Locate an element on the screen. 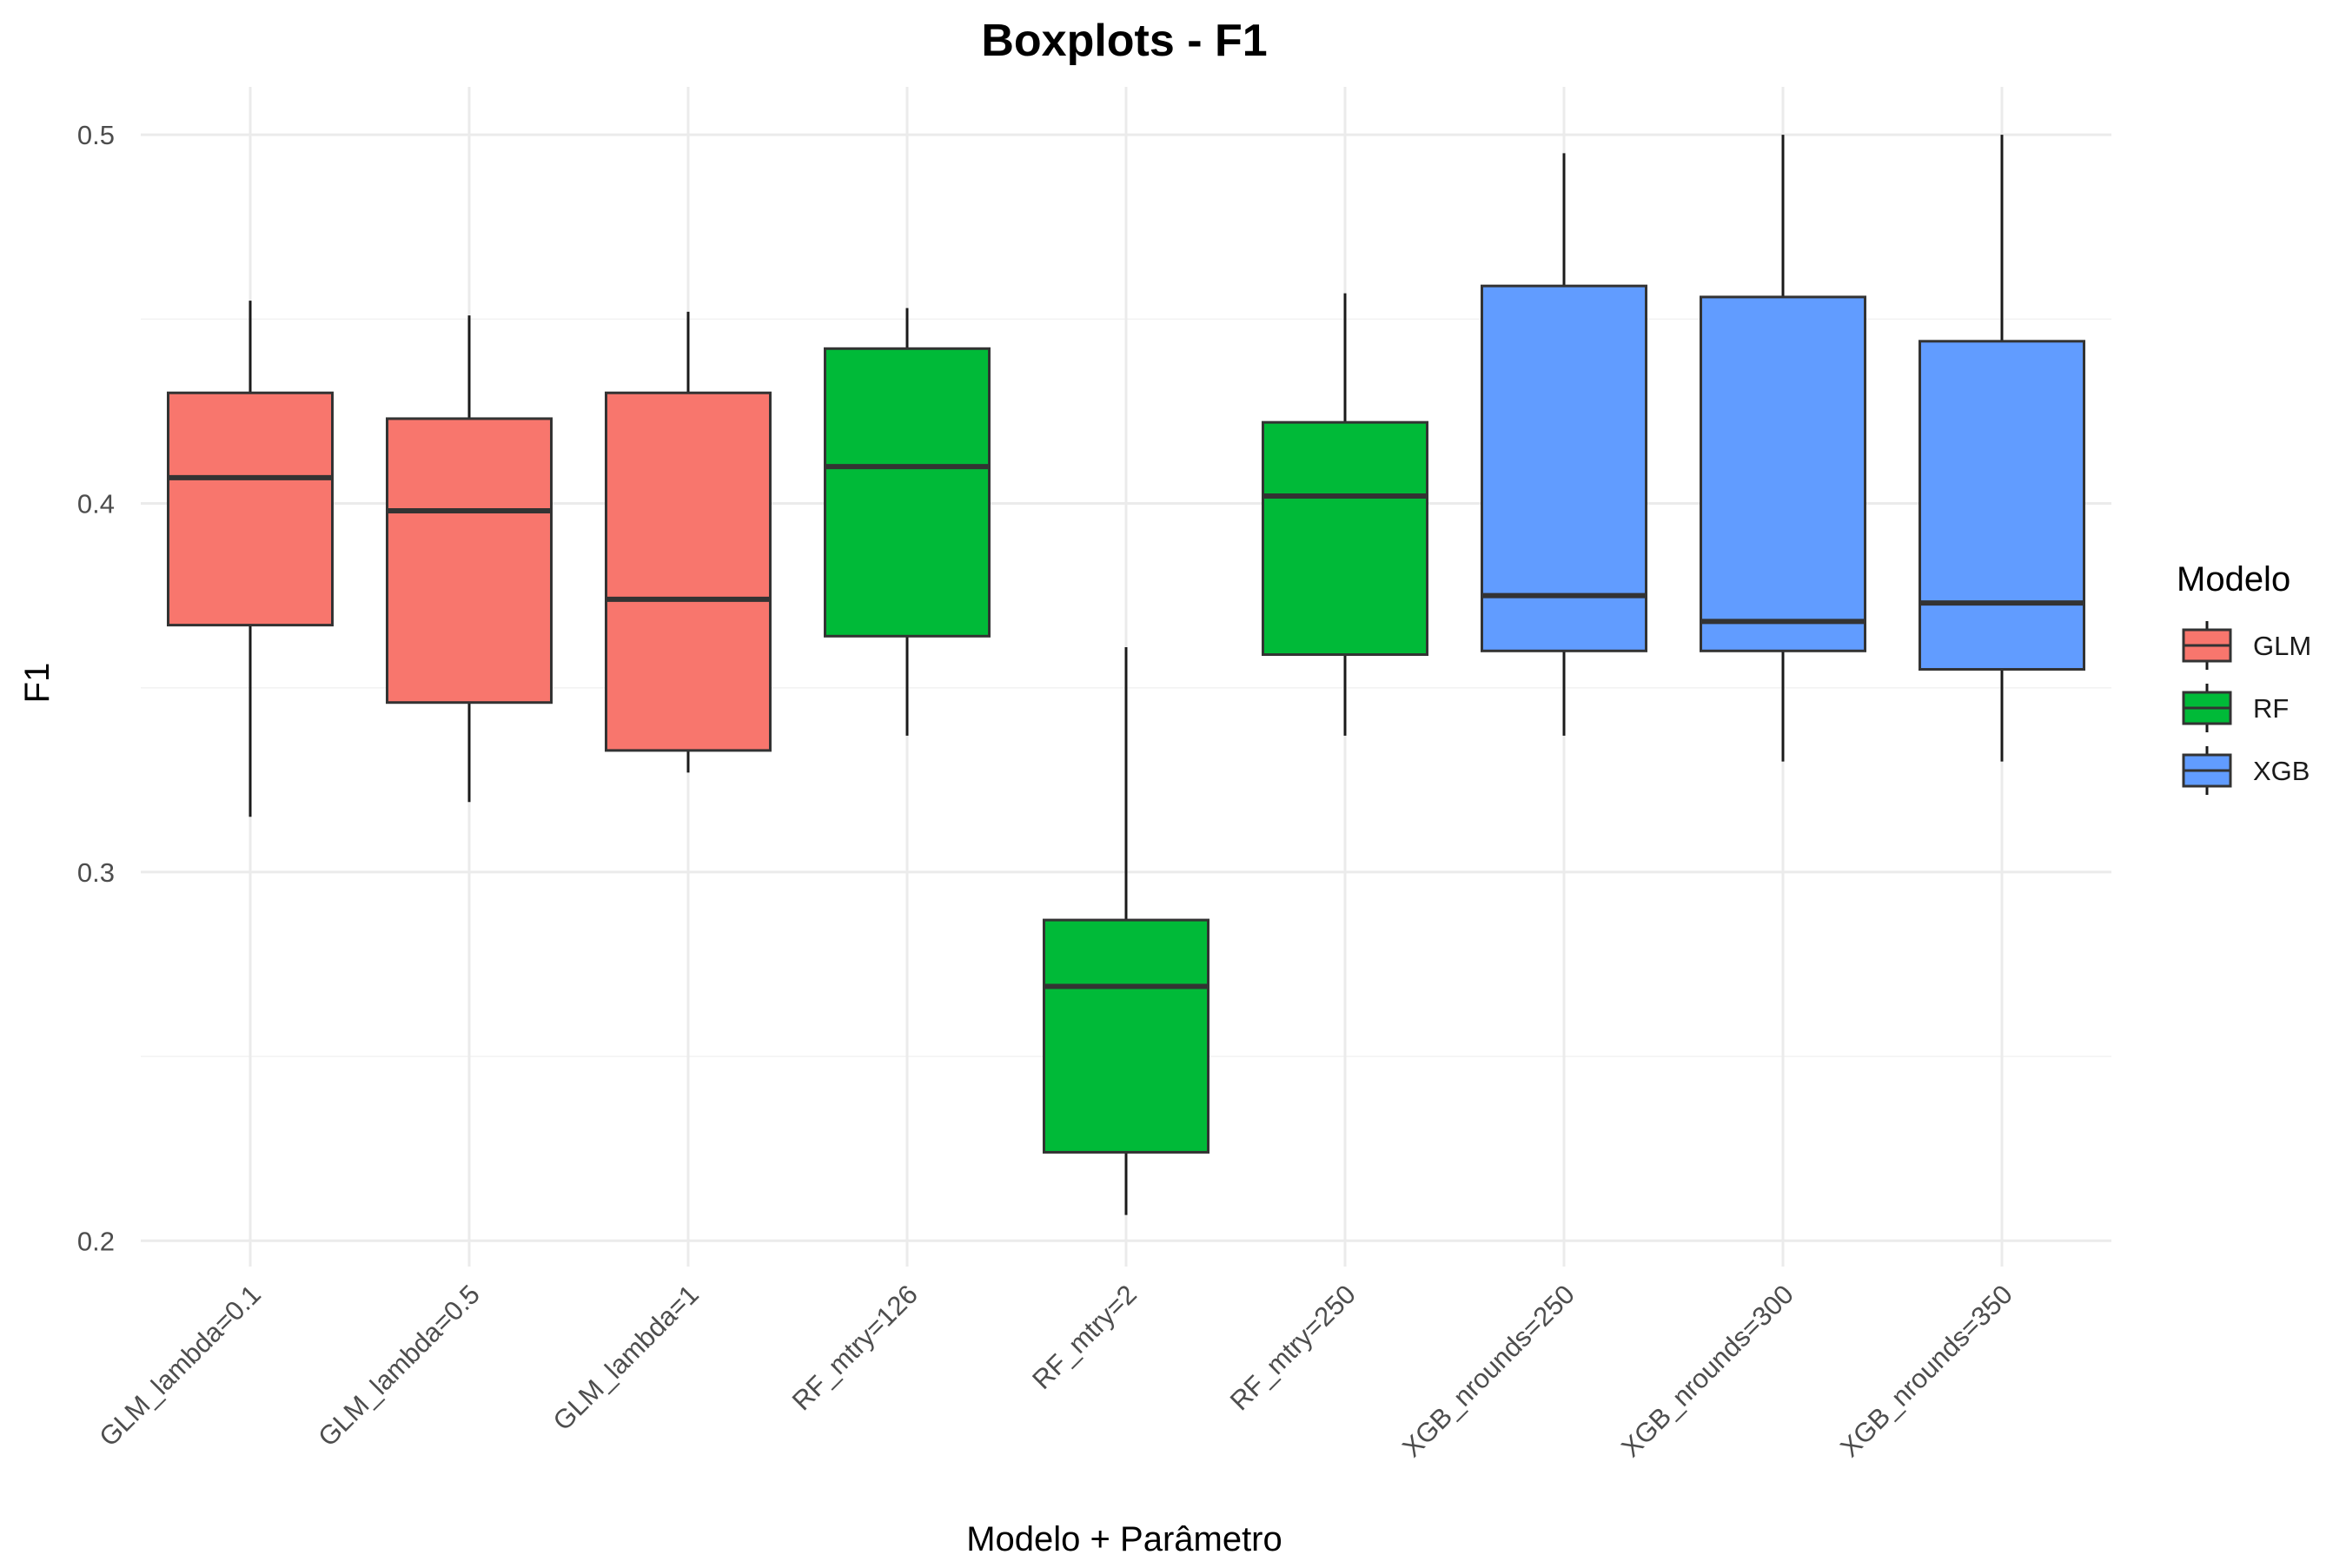  y-axis: 0.2 0.3 0.4 0.5 is located at coordinates (96, 688).